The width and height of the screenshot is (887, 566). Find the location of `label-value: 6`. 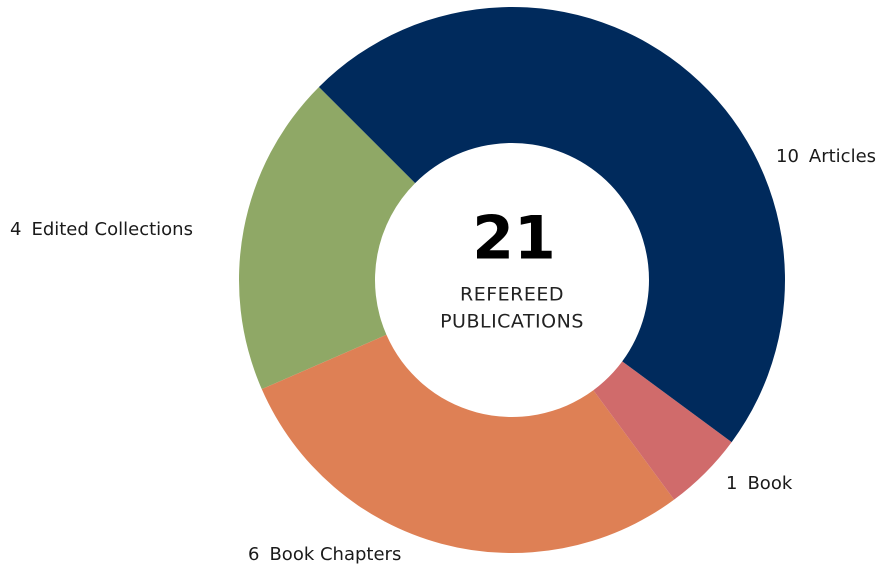

label-value: 6 is located at coordinates (253, 554).